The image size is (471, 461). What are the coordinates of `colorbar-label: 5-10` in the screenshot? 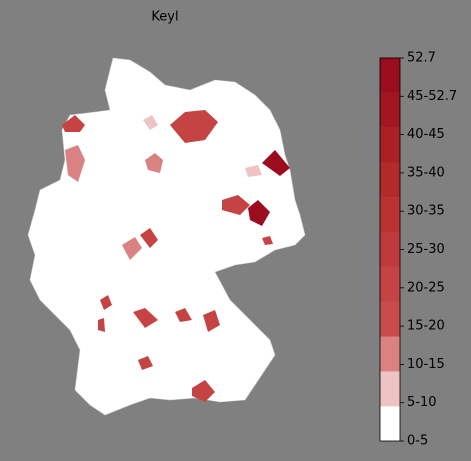 It's located at (422, 402).